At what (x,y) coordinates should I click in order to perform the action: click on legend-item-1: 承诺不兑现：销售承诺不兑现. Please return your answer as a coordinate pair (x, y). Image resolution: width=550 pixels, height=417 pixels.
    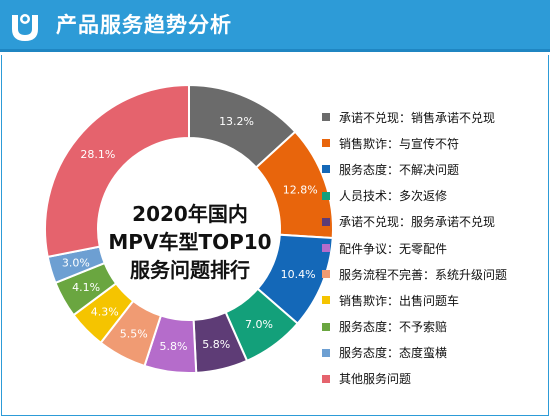
    Looking at the image, I should click on (435, 117).